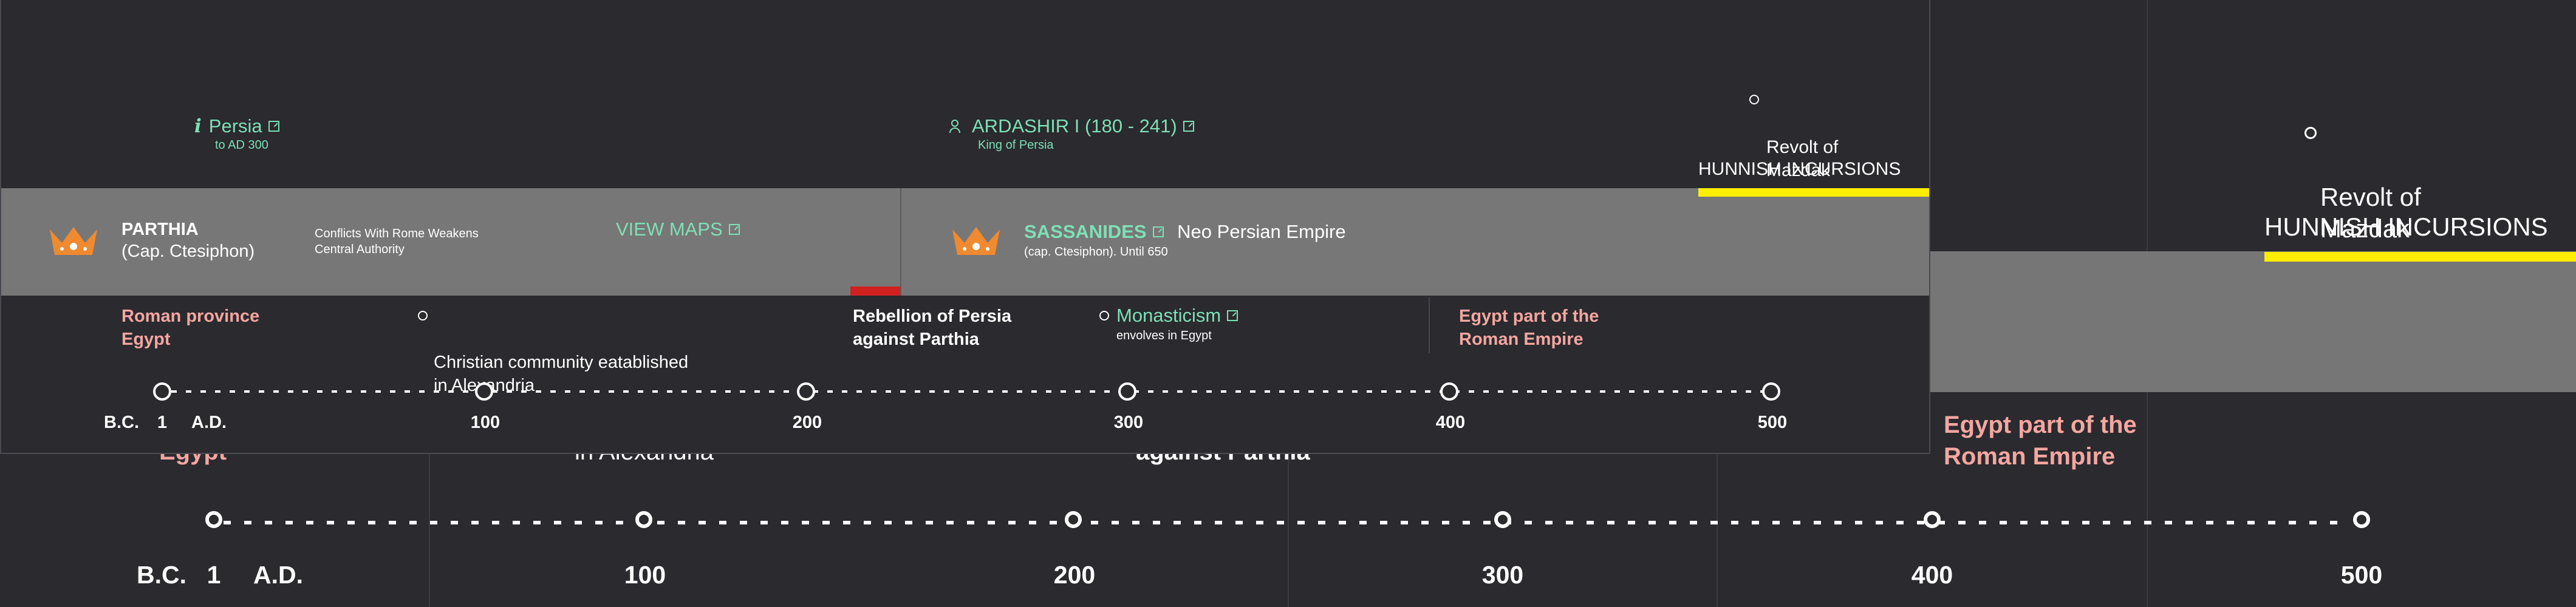 This screenshot has width=2576, height=607. Describe the element at coordinates (1096, 252) in the screenshot. I see `sassanides-sub: (cap. Ctesiphon). Until 650` at that location.